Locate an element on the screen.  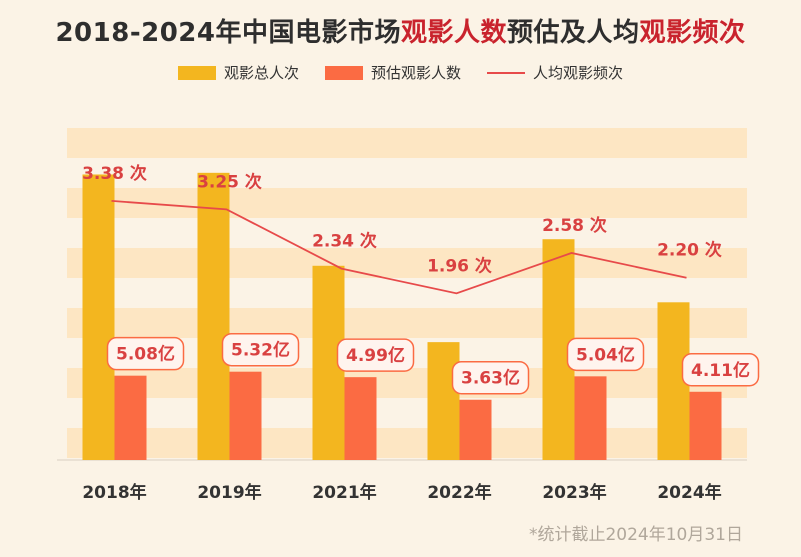
frequency-label-2: 3.25 次 is located at coordinates (229, 181).